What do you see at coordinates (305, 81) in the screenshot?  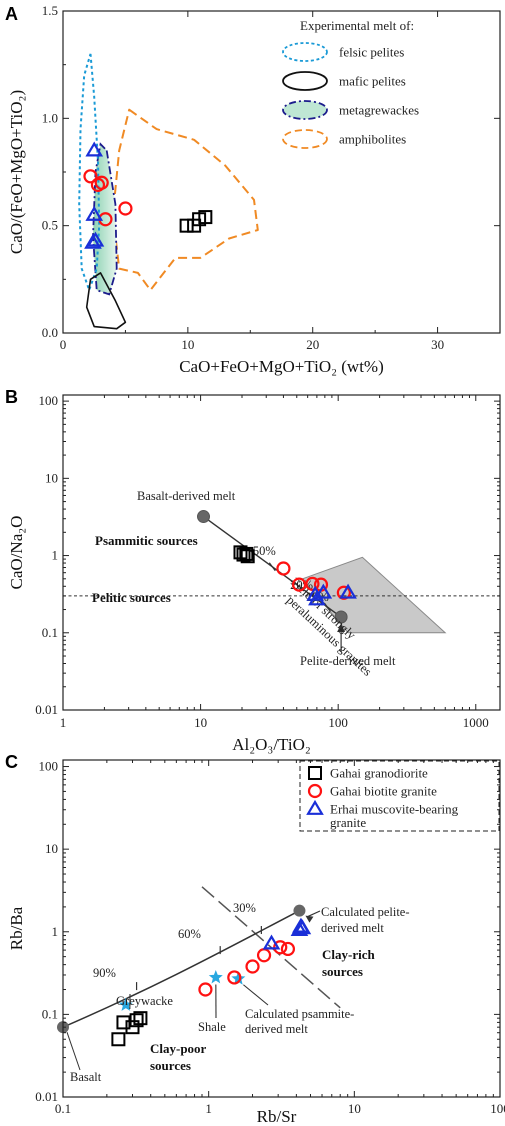 I see `legend-mafic-pelites-symbol` at bounding box center [305, 81].